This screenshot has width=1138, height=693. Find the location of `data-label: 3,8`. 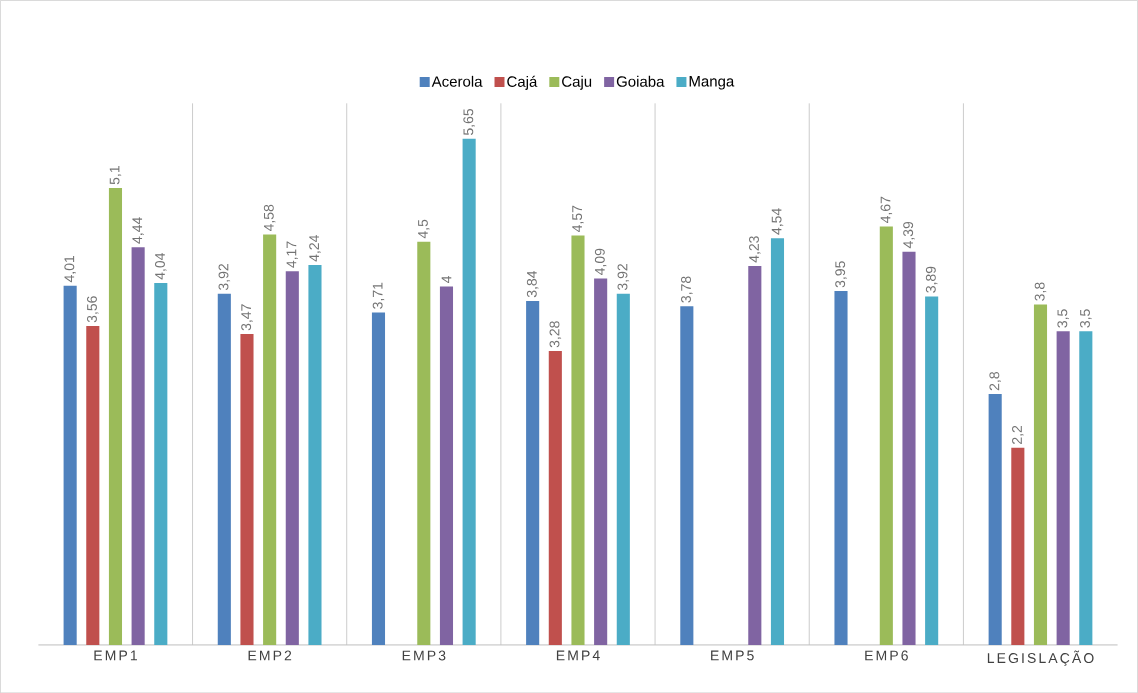

data-label: 3,8 is located at coordinates (1040, 291).